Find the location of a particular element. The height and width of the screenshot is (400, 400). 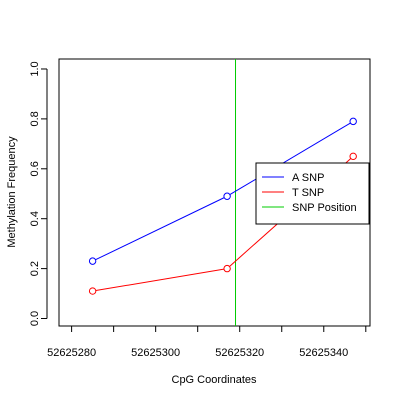

legend-box is located at coordinates (312, 193).